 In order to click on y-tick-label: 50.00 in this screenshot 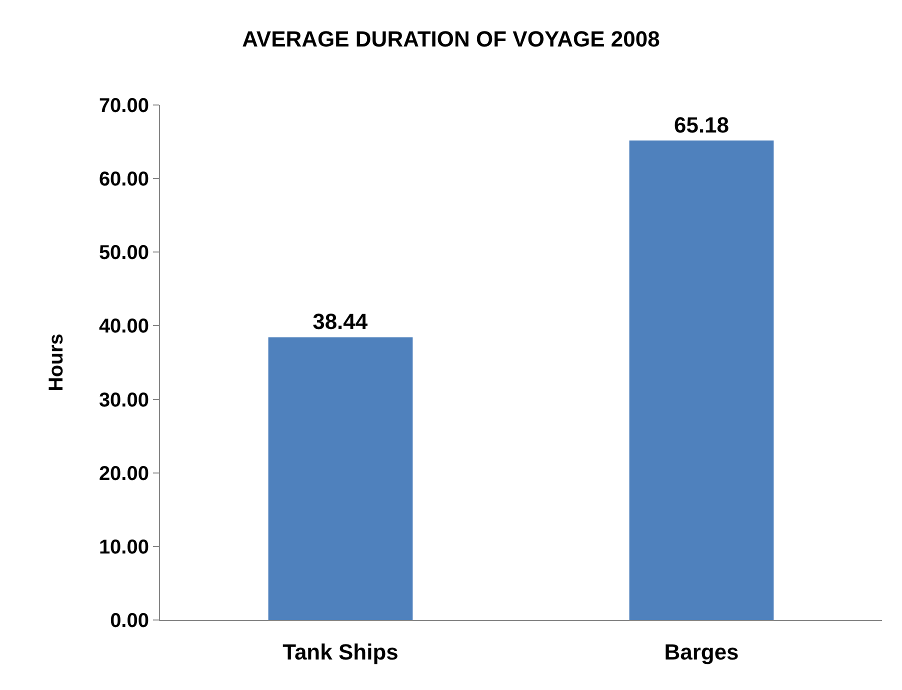, I will do `click(123, 253)`.